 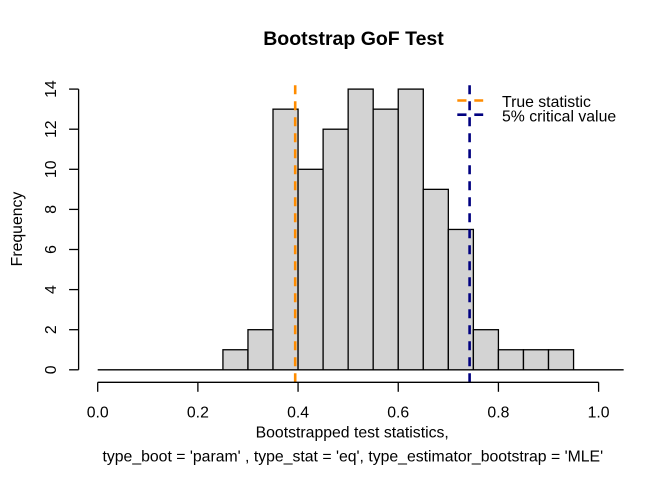 I want to click on svg-text: 4, so click(x=51, y=289).